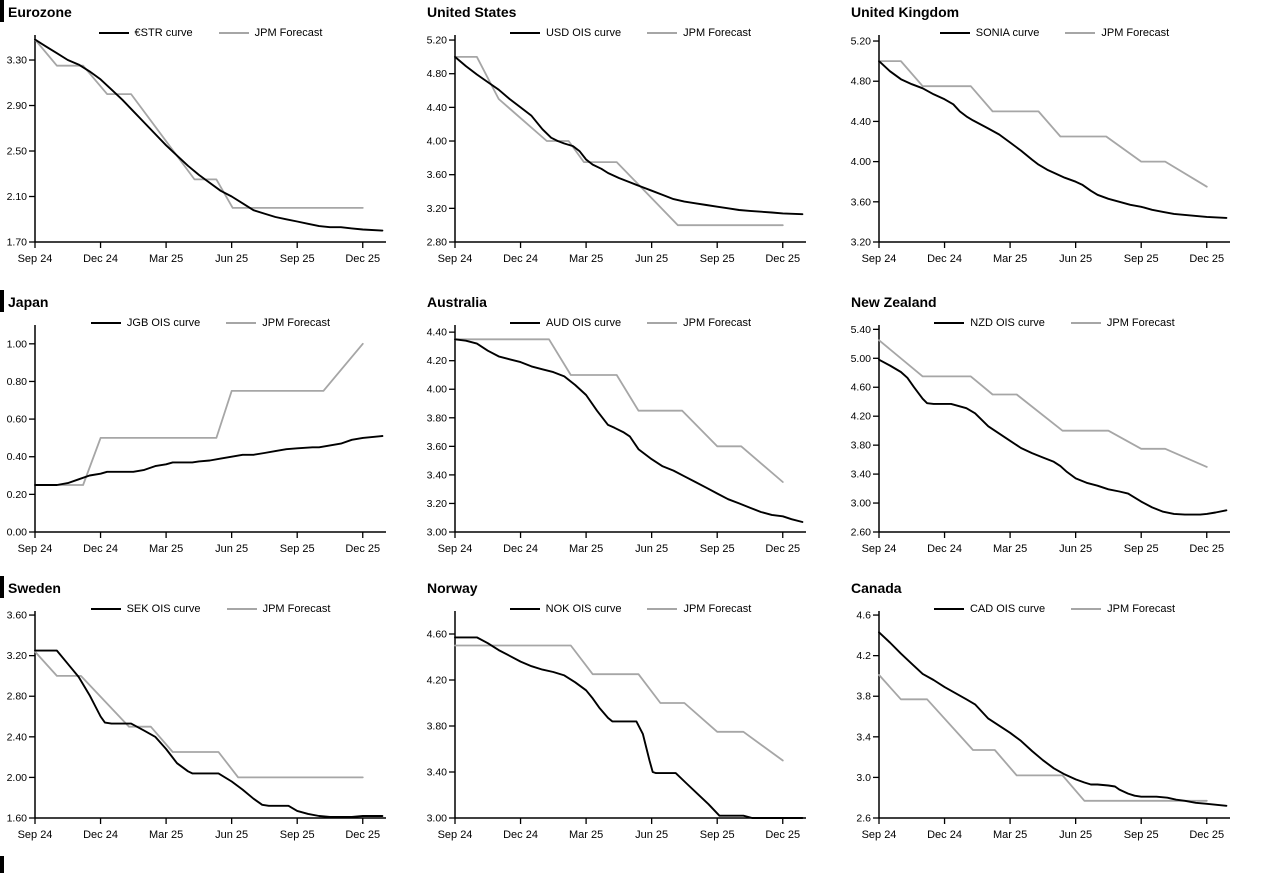  What do you see at coordinates (2, 864) in the screenshot?
I see `next-section-marker` at bounding box center [2, 864].